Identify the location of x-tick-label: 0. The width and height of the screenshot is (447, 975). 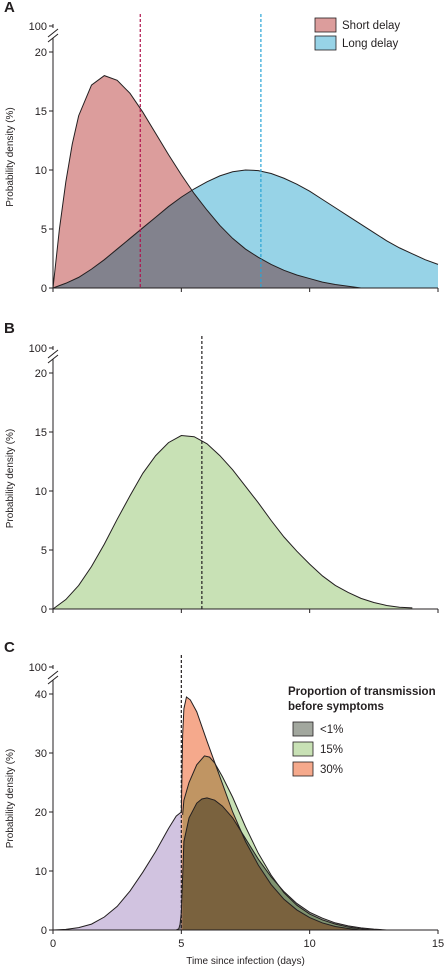
(53, 944).